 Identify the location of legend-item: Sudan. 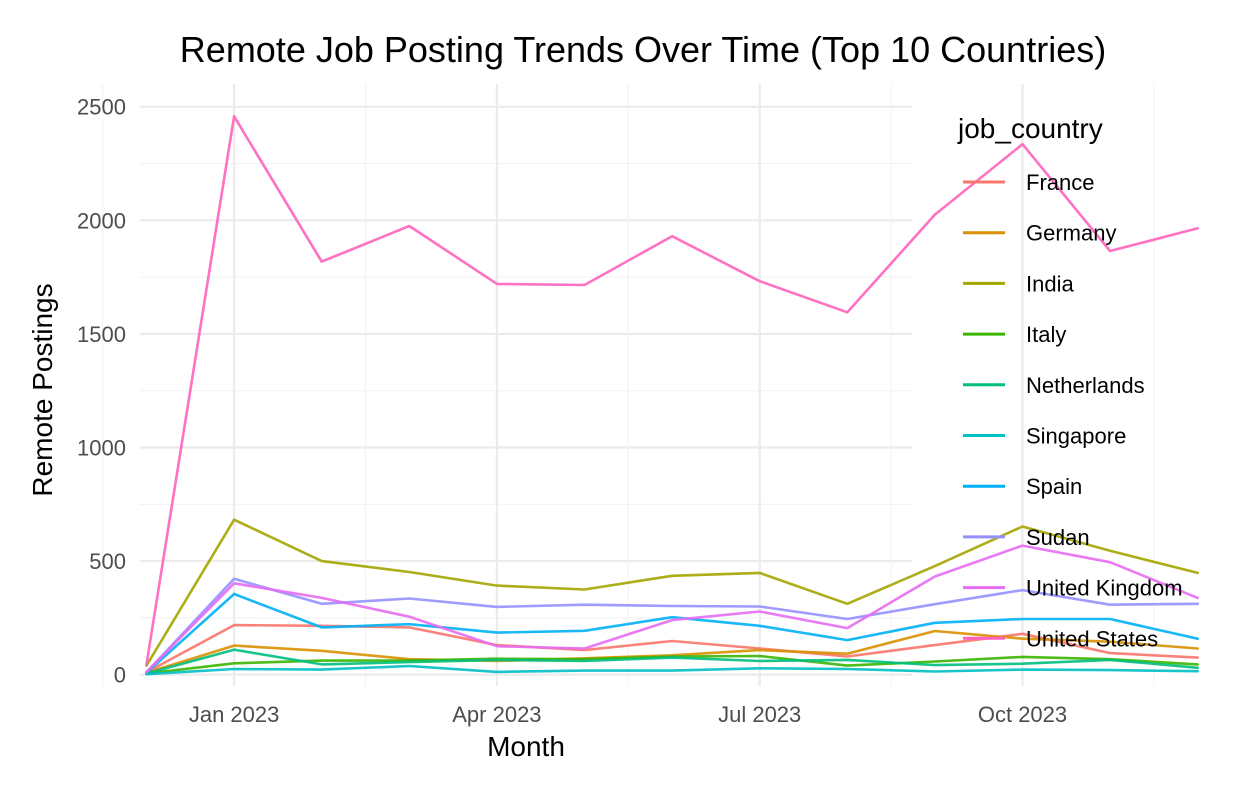
(1026, 537).